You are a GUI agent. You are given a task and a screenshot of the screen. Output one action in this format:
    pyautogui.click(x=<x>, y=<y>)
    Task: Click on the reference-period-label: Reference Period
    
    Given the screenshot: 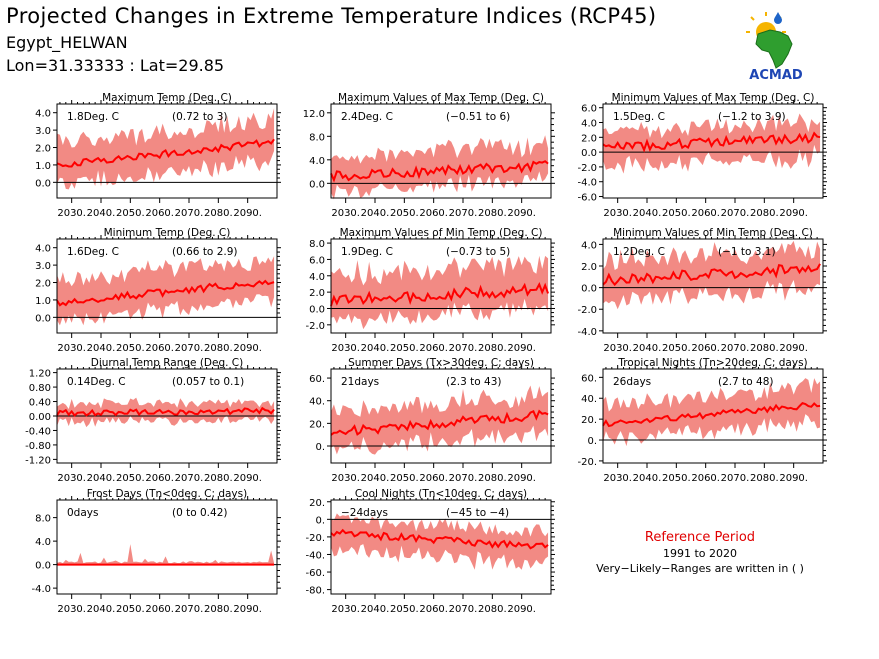 What is the action you would take?
    pyautogui.click(x=700, y=537)
    